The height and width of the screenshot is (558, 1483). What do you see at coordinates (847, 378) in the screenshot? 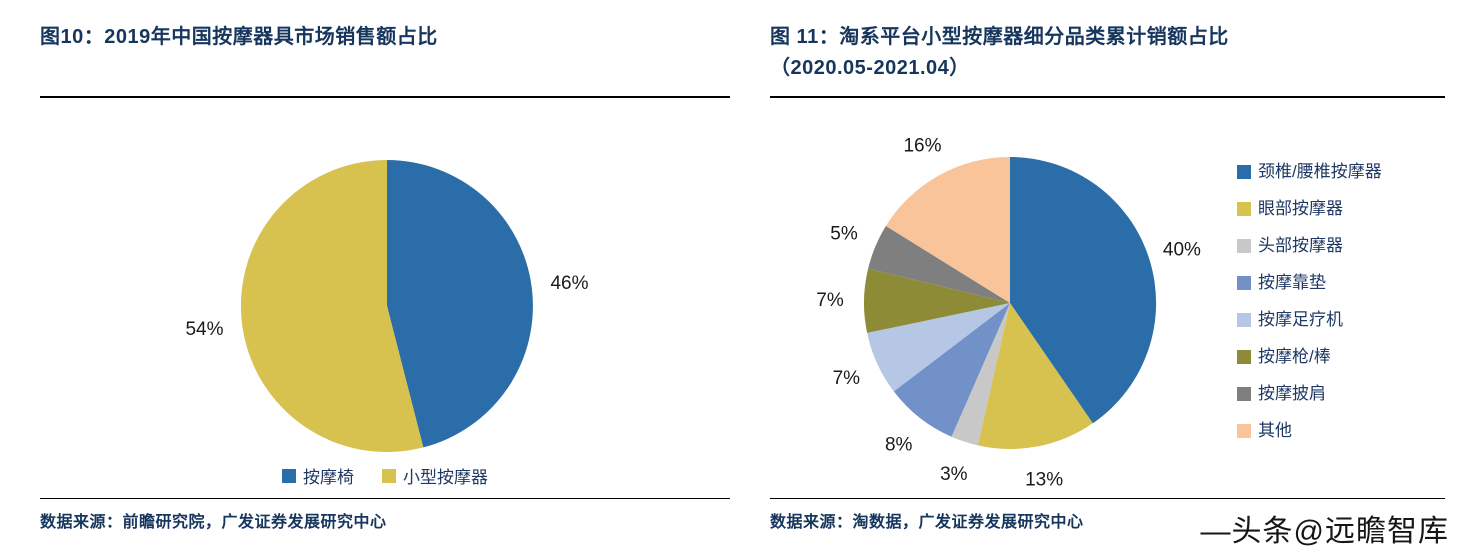
I see `pie-label-4: 7%` at bounding box center [847, 378].